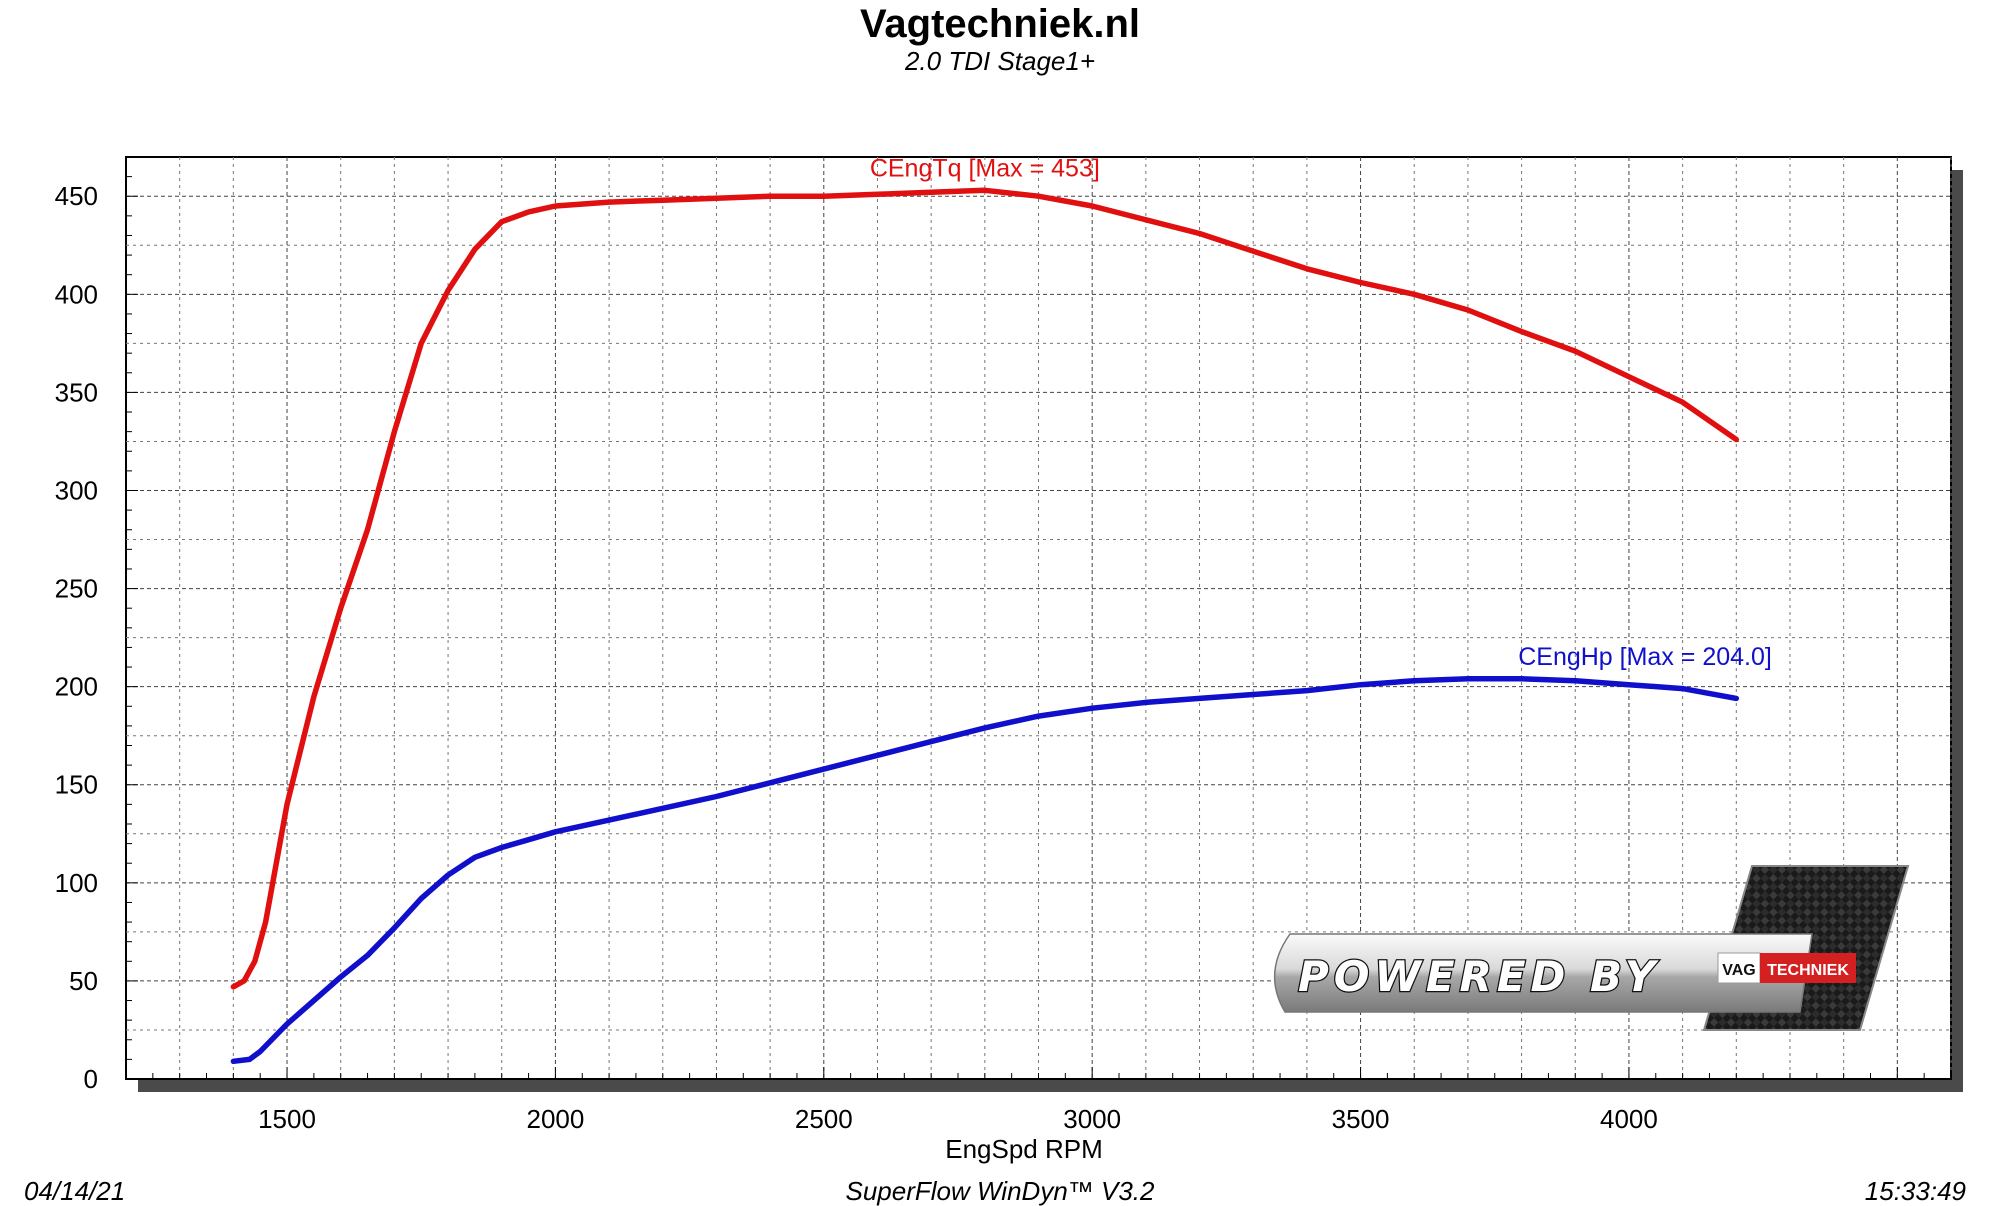 Image resolution: width=2000 pixels, height=1206 pixels. I want to click on footer-software: SuperFlow WinDyn™ V3.2, so click(1000, 1191).